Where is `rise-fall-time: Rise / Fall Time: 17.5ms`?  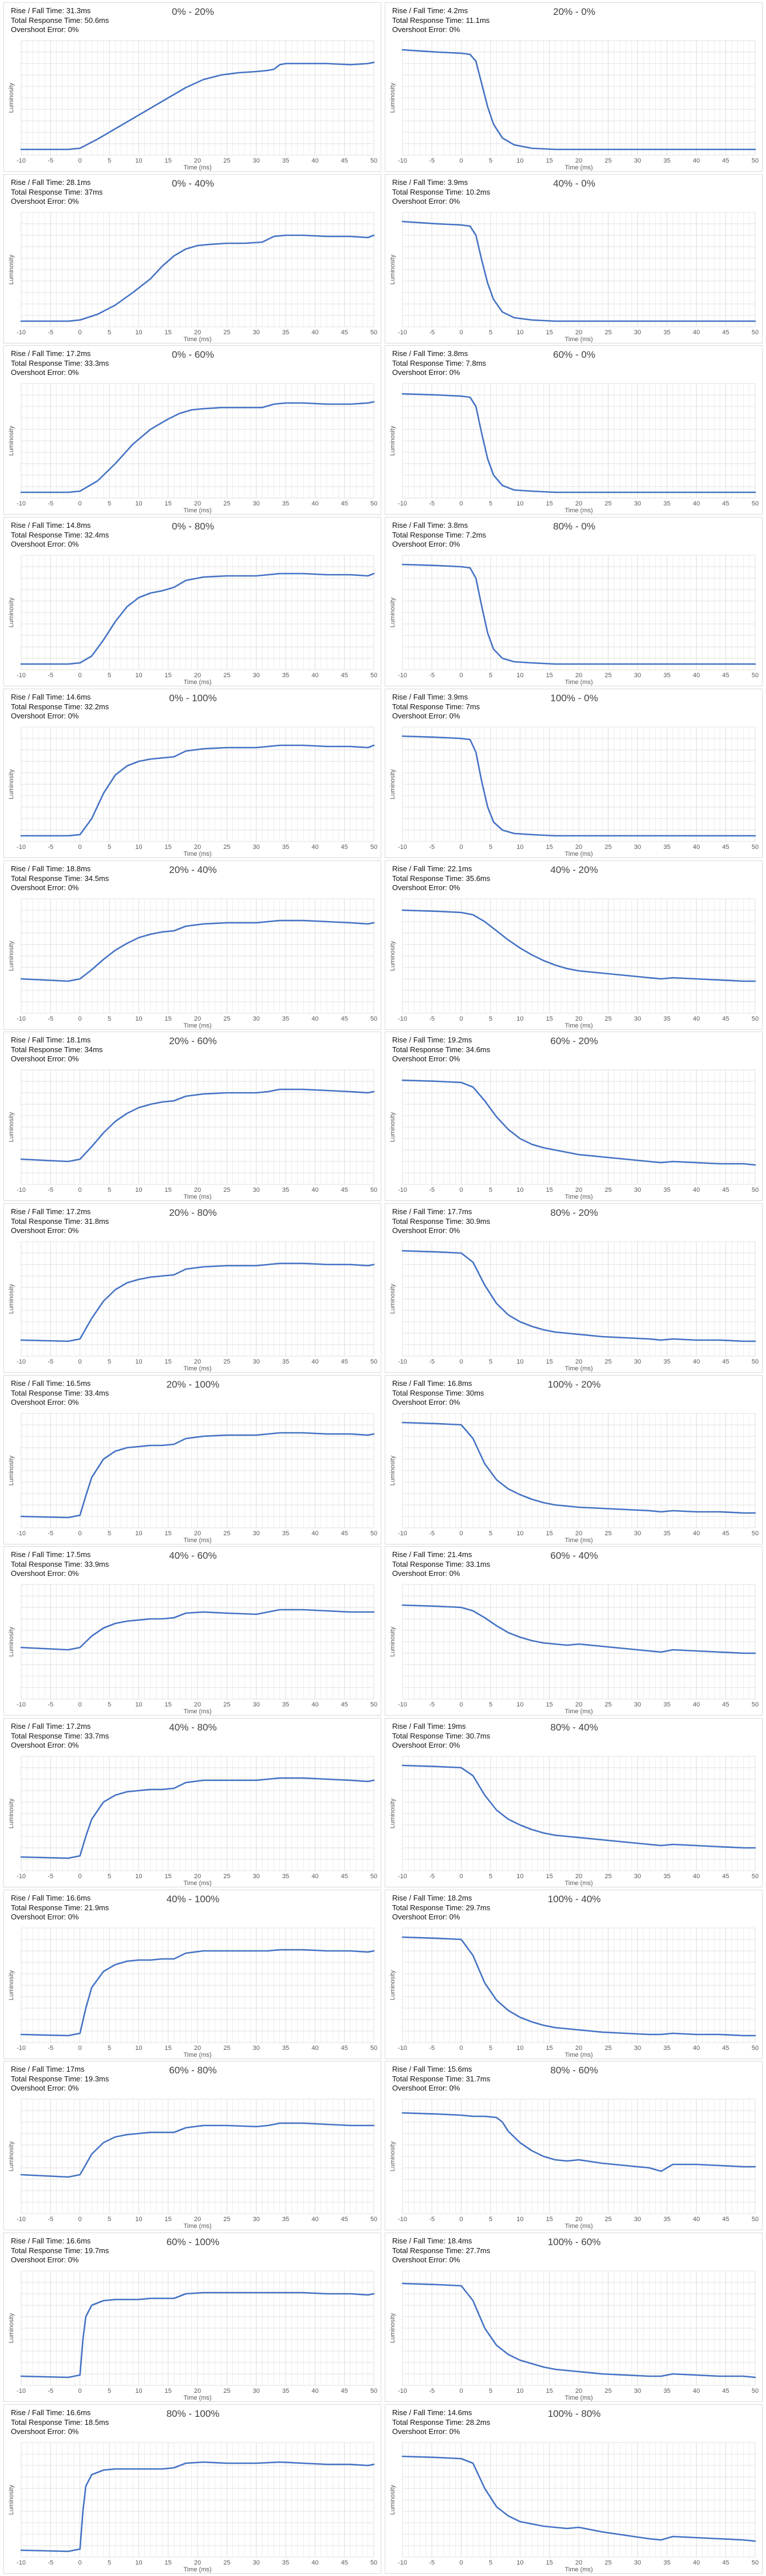
rise-fall-time: Rise / Fall Time: 17.5ms is located at coordinates (51, 1554).